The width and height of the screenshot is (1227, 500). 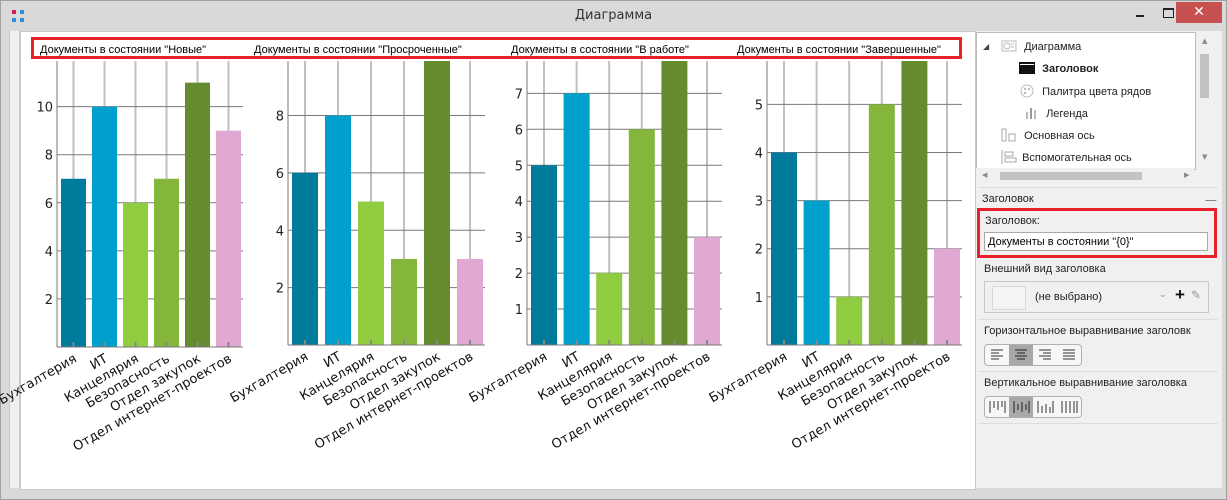 What do you see at coordinates (1031, 113) in the screenshot?
I see `legend-icon` at bounding box center [1031, 113].